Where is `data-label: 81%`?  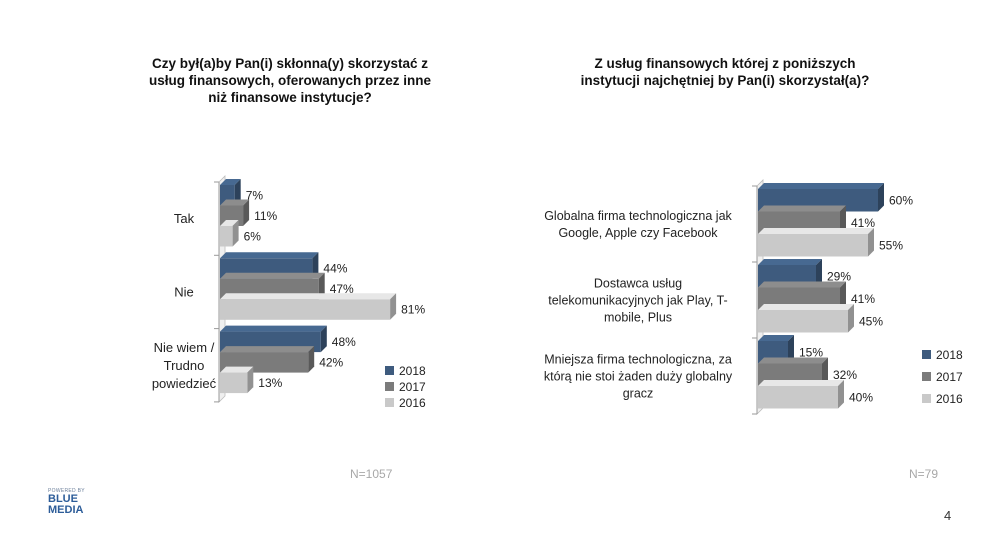
data-label: 81% is located at coordinates (413, 310).